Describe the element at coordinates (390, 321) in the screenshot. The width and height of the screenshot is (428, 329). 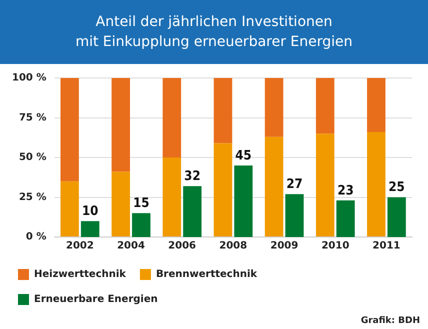
I see `text: Grafik: BDH` at that location.